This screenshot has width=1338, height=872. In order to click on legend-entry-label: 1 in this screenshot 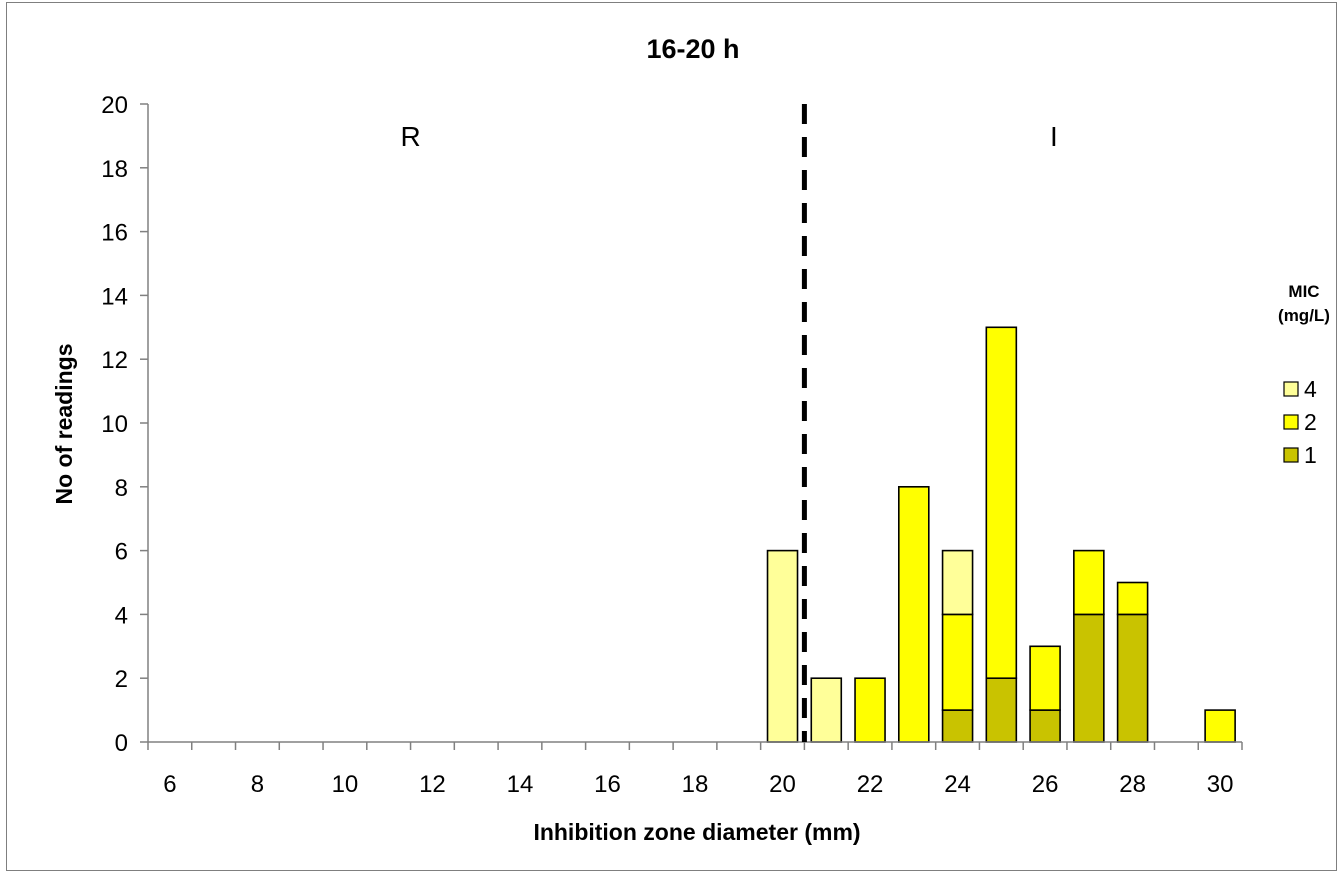, I will do `click(1310, 455)`.